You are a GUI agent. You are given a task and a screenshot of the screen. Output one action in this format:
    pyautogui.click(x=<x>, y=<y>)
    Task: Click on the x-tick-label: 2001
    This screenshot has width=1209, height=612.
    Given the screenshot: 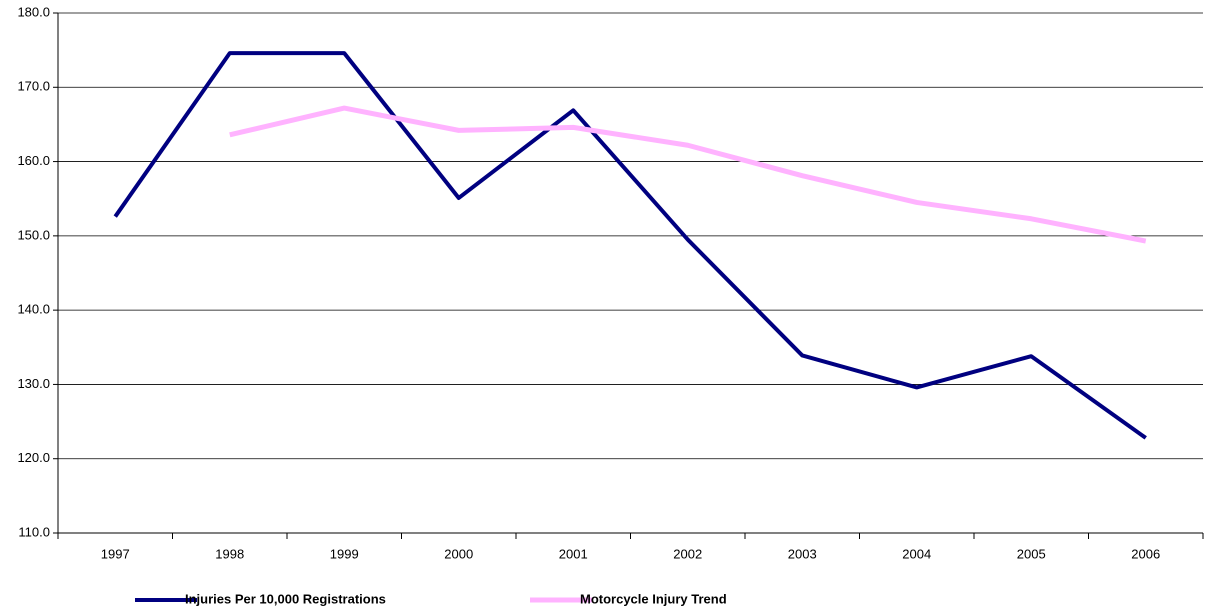 What is the action you would take?
    pyautogui.click(x=573, y=553)
    